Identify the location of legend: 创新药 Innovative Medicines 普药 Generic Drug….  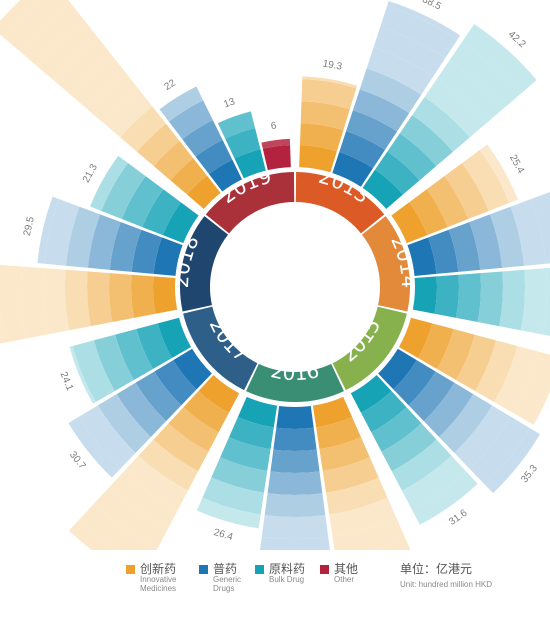
(275, 580).